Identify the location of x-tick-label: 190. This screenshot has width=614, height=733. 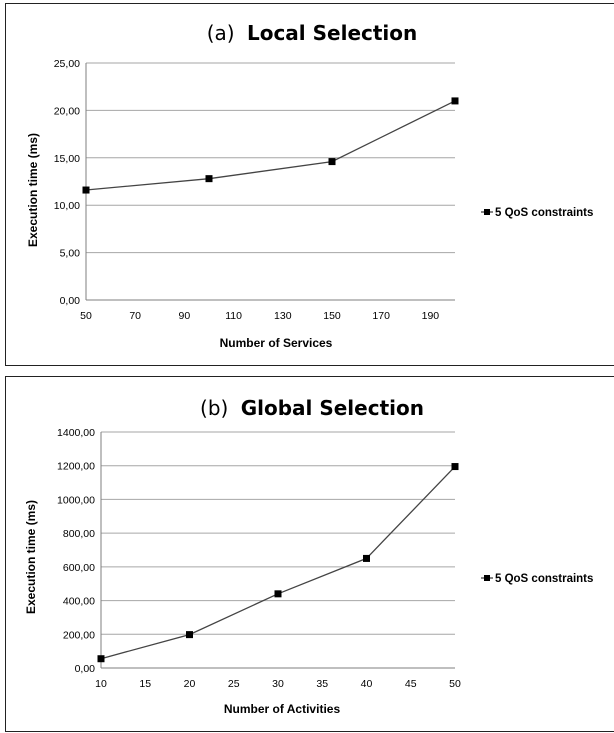
(431, 316).